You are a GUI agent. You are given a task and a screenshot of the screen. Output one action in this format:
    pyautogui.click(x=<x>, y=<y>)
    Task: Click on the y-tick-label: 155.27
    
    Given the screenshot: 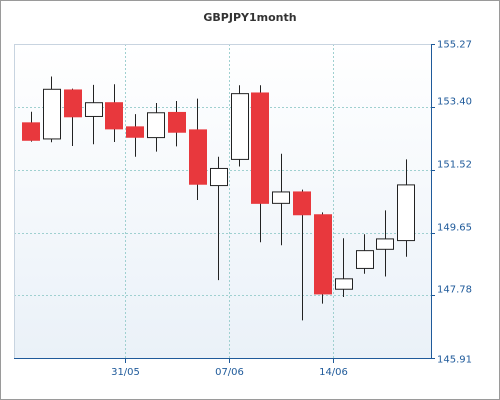 What is the action you would take?
    pyautogui.click(x=454, y=45)
    